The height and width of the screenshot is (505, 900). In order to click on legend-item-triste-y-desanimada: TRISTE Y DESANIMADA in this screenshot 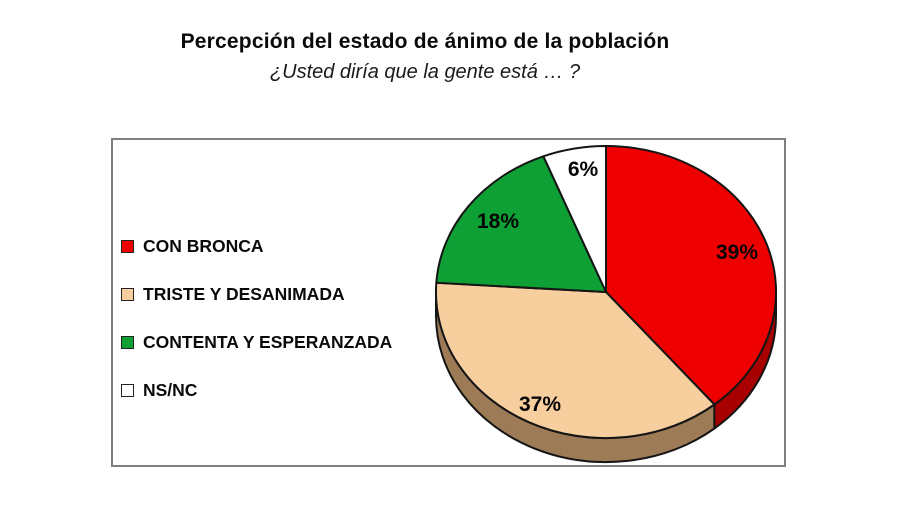, I will do `click(256, 293)`.